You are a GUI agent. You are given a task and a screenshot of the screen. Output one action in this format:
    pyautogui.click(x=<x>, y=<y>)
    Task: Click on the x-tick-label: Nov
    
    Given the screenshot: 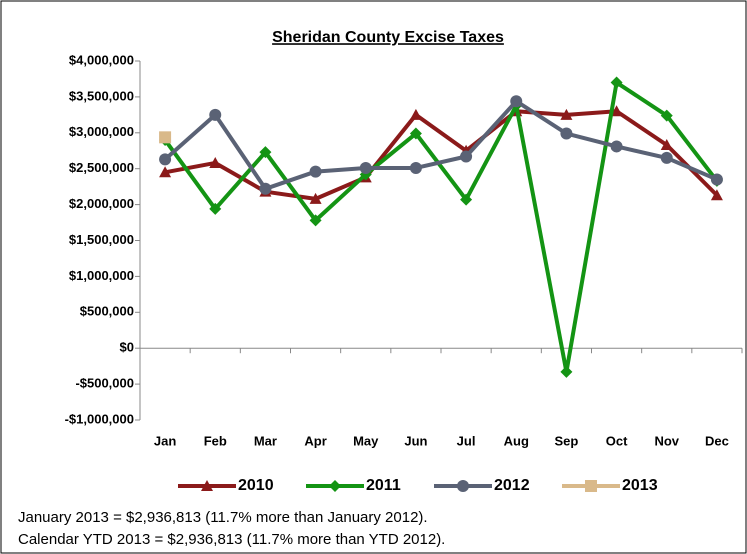 What is the action you would take?
    pyautogui.click(x=666, y=440)
    